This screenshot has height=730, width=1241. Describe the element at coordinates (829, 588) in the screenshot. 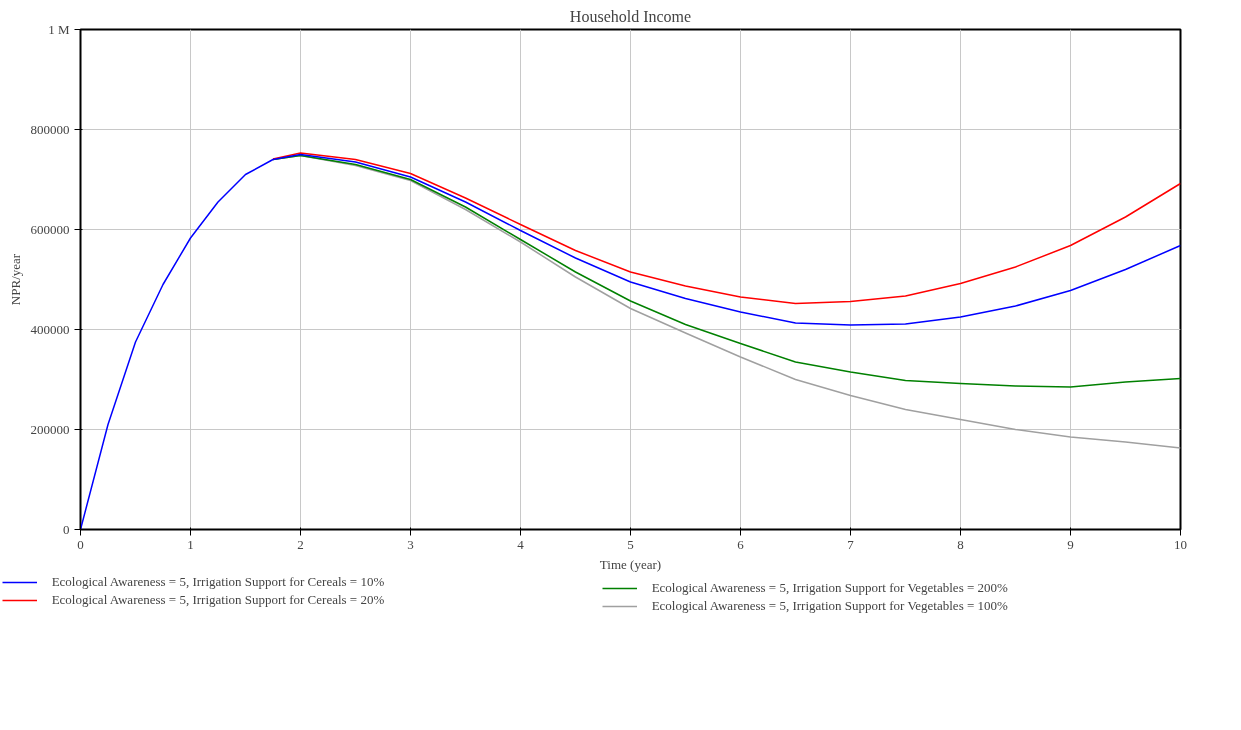

I see `legend-label: Ecological Awareness = 5, Irrigation Support for Vegetables = 200%` at that location.